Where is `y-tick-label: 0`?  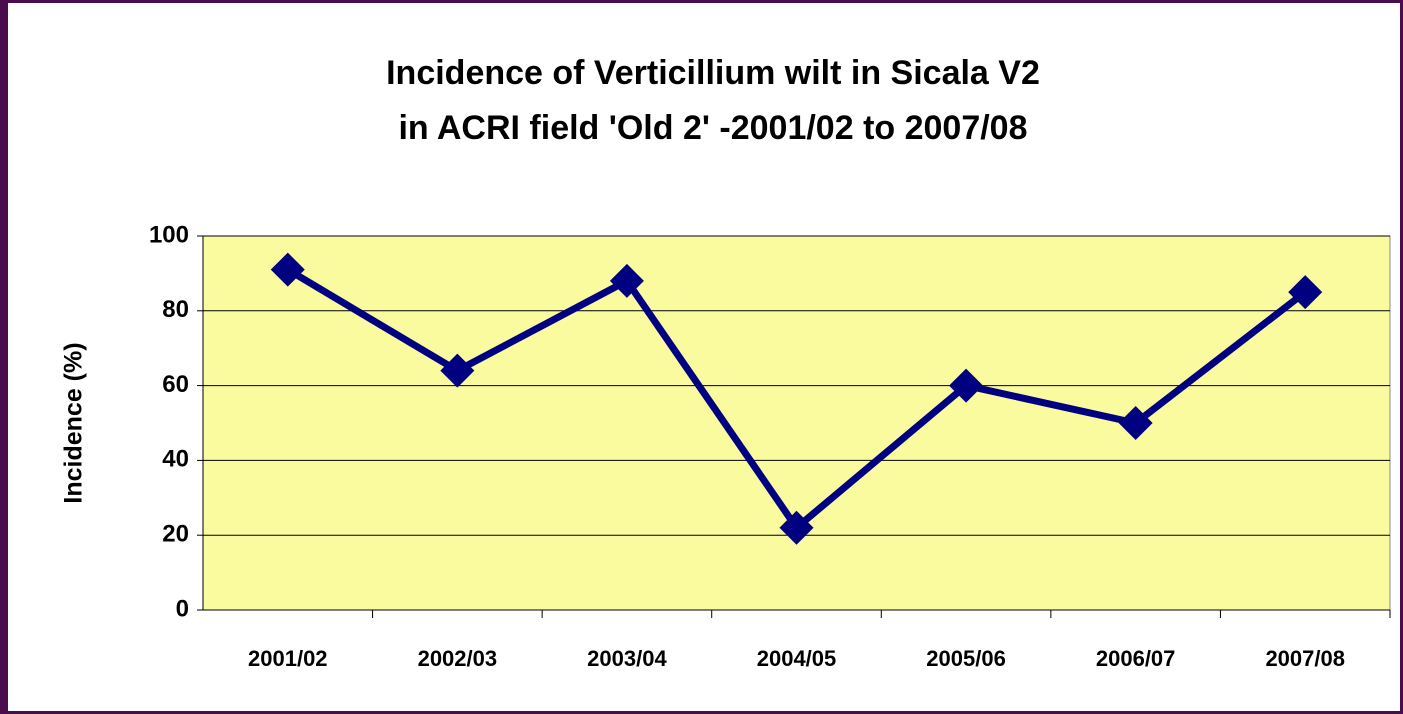
y-tick-label: 0 is located at coordinates (182, 608).